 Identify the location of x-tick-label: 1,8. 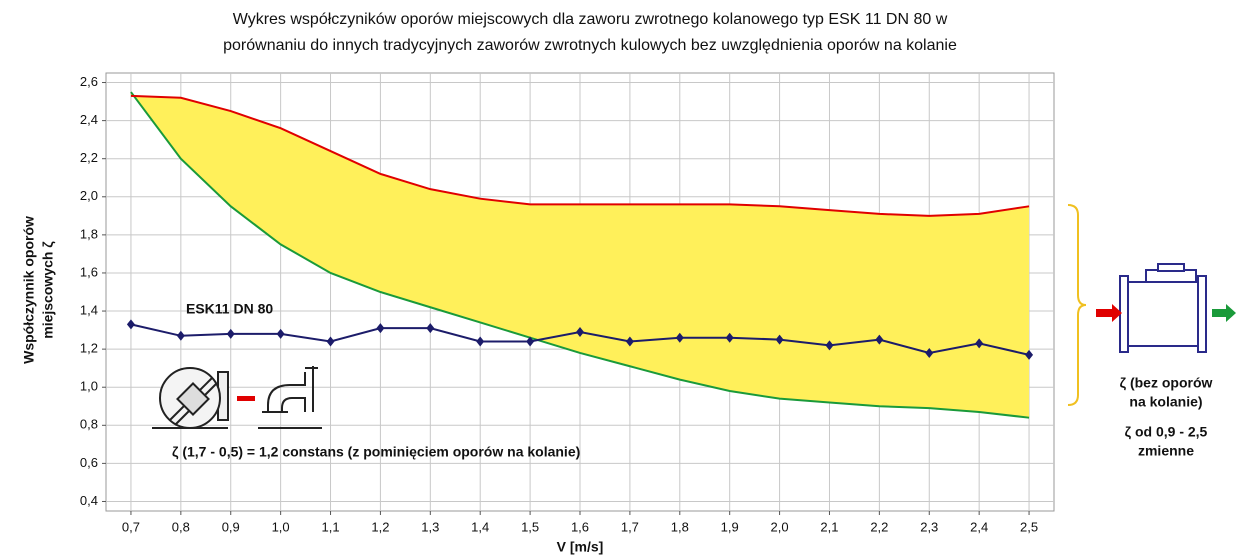
(680, 526).